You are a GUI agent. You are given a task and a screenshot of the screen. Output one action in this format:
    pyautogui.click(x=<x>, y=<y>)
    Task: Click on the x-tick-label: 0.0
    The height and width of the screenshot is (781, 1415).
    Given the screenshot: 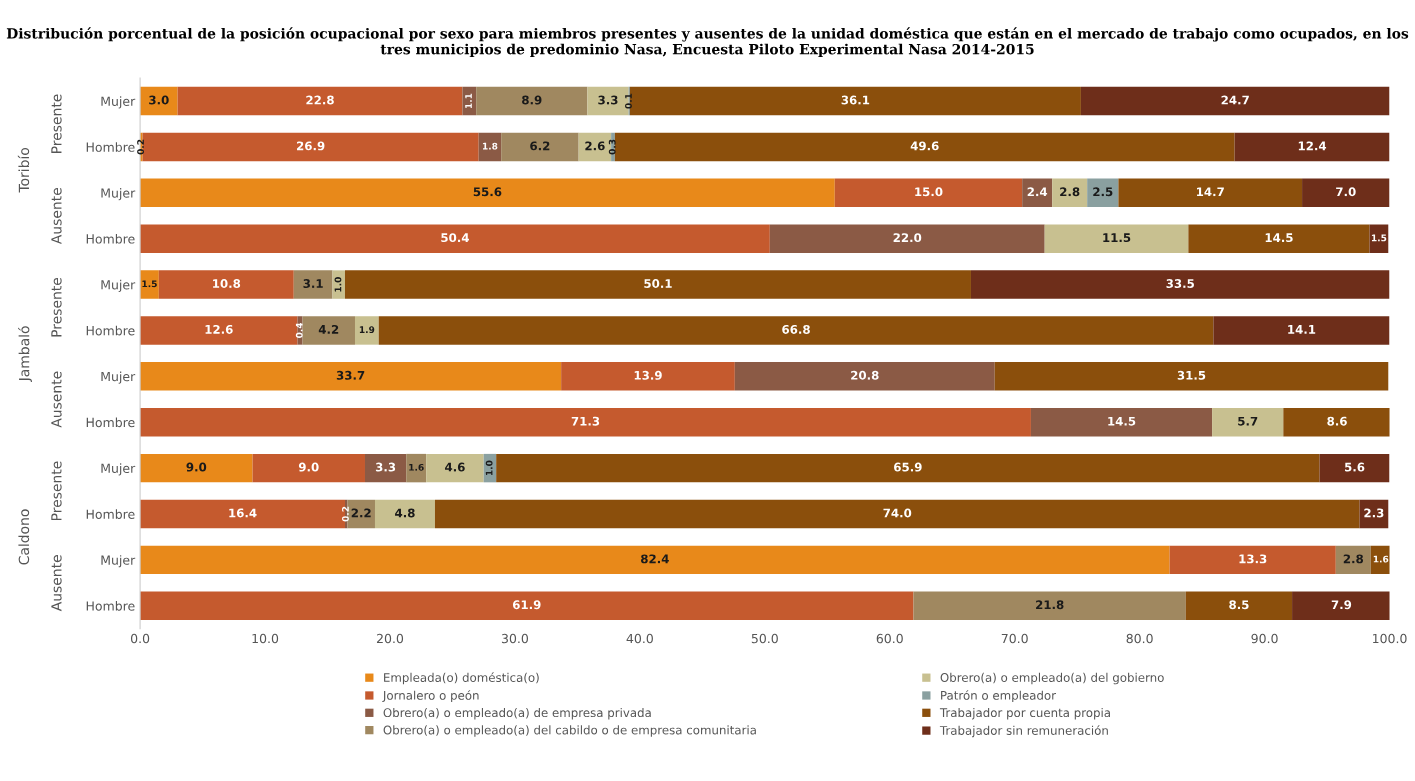 What is the action you would take?
    pyautogui.click(x=140, y=638)
    